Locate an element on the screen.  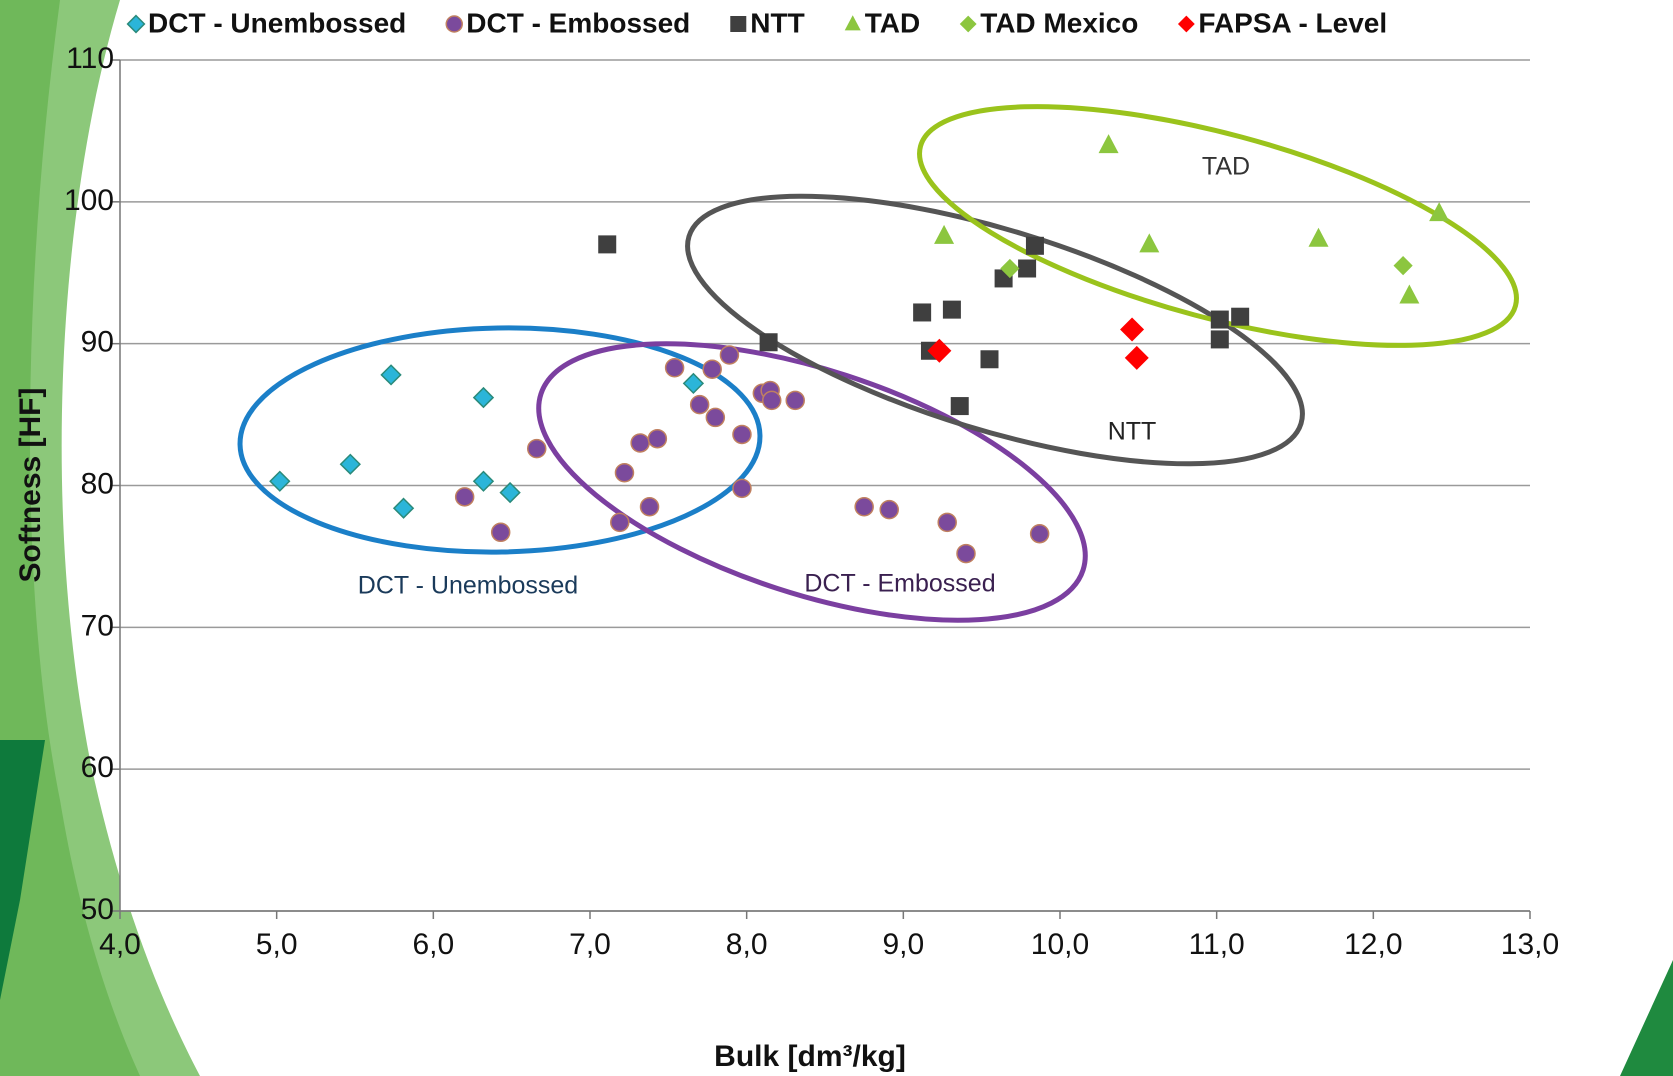
x-axis-label: Bulk [dm³/kg] is located at coordinates (810, 1056).